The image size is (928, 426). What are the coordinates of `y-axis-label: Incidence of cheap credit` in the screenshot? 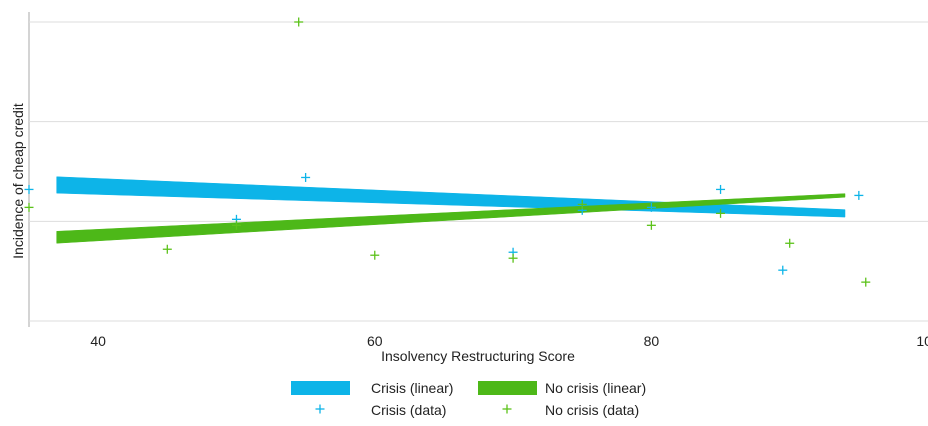 It's located at (18, 181).